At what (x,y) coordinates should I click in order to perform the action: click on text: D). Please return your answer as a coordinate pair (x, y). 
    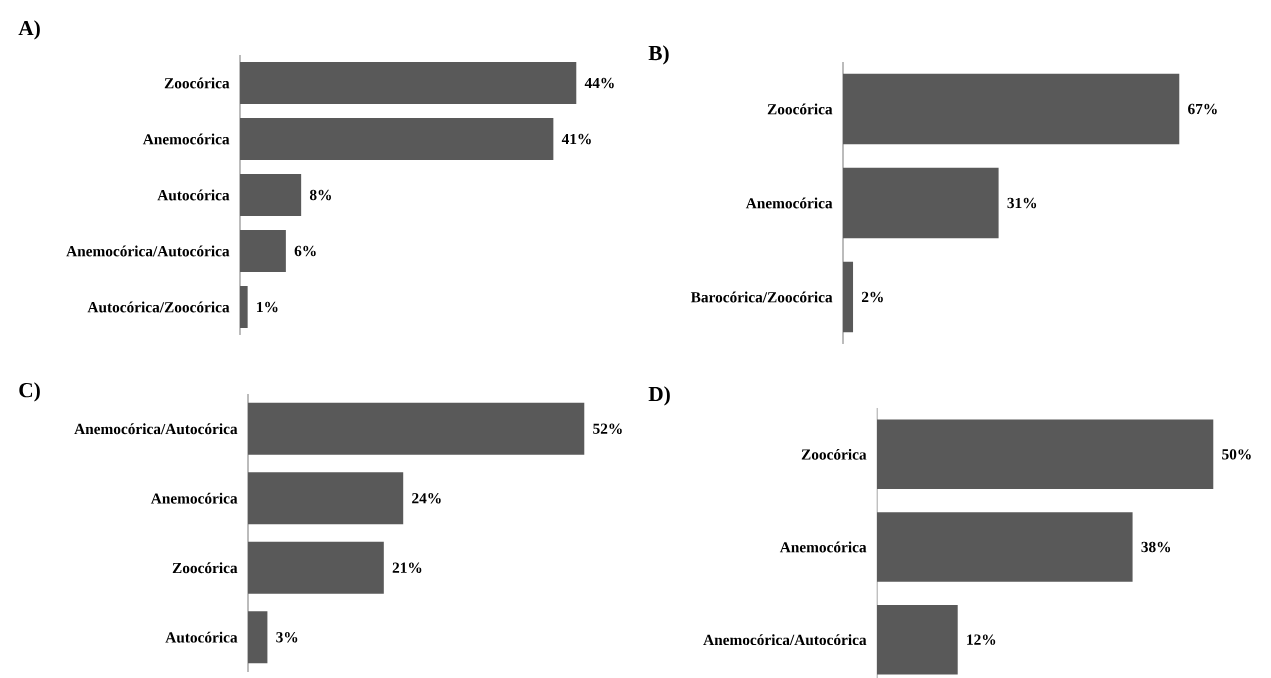
    Looking at the image, I should click on (659, 396).